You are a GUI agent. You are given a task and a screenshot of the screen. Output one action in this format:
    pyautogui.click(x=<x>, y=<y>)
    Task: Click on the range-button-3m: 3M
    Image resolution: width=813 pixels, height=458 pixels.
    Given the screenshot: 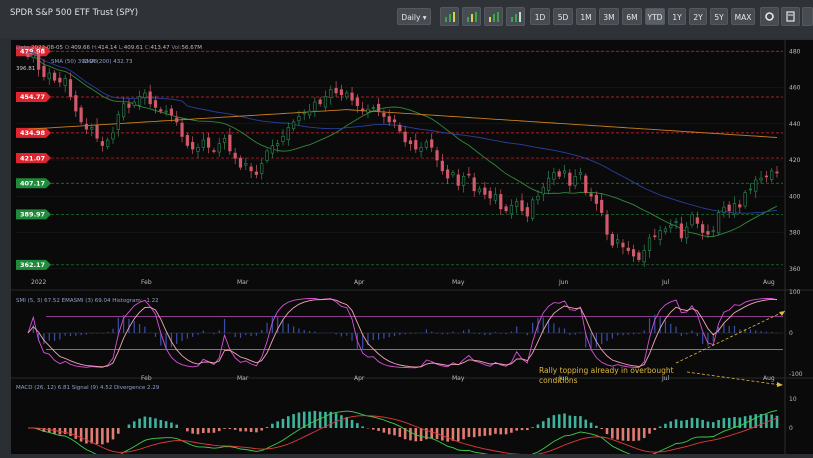 What is the action you would take?
    pyautogui.click(x=609, y=16)
    